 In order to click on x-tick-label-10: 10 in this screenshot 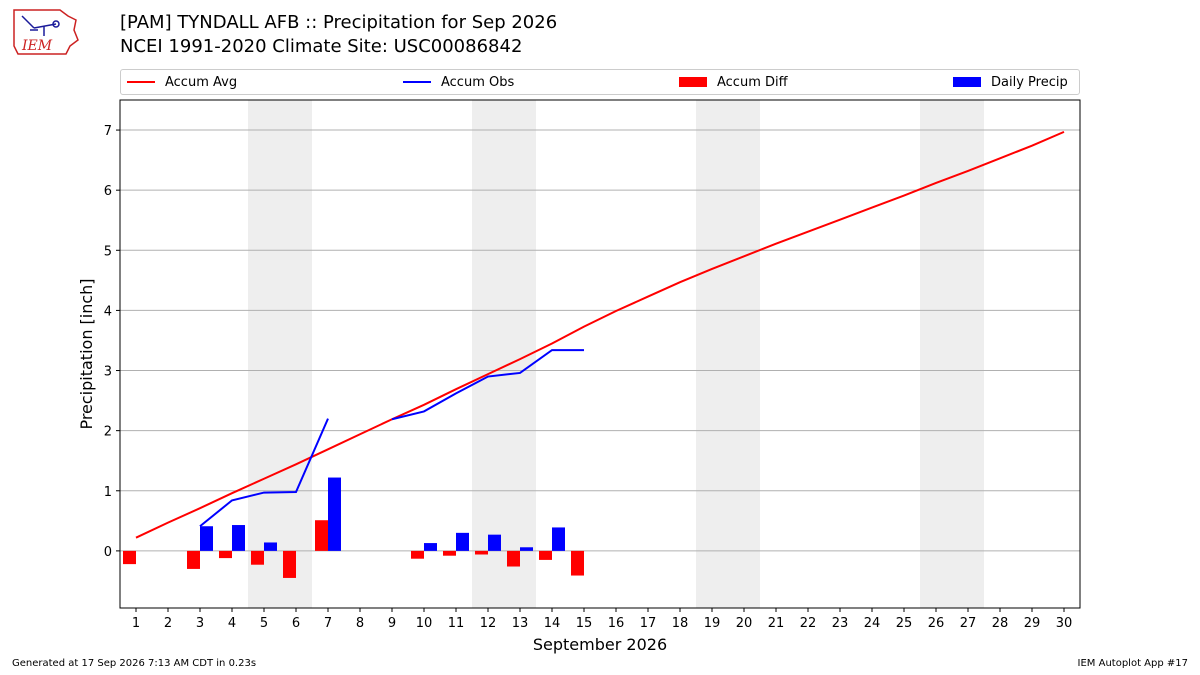, I will do `click(424, 623)`.